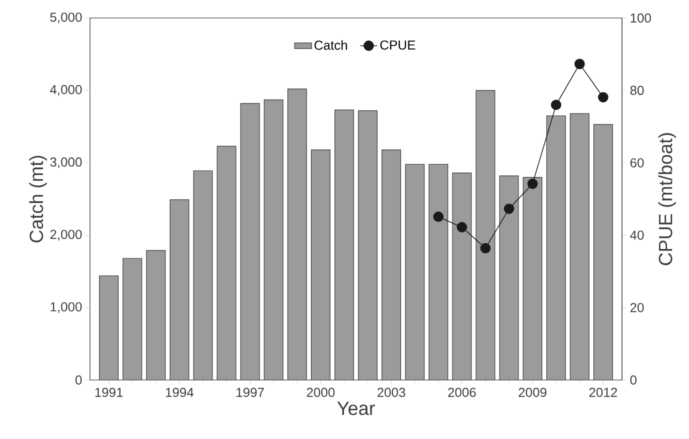 The height and width of the screenshot is (439, 689). What do you see at coordinates (66, 307) in the screenshot?
I see `y-tick-label: 1,000` at bounding box center [66, 307].